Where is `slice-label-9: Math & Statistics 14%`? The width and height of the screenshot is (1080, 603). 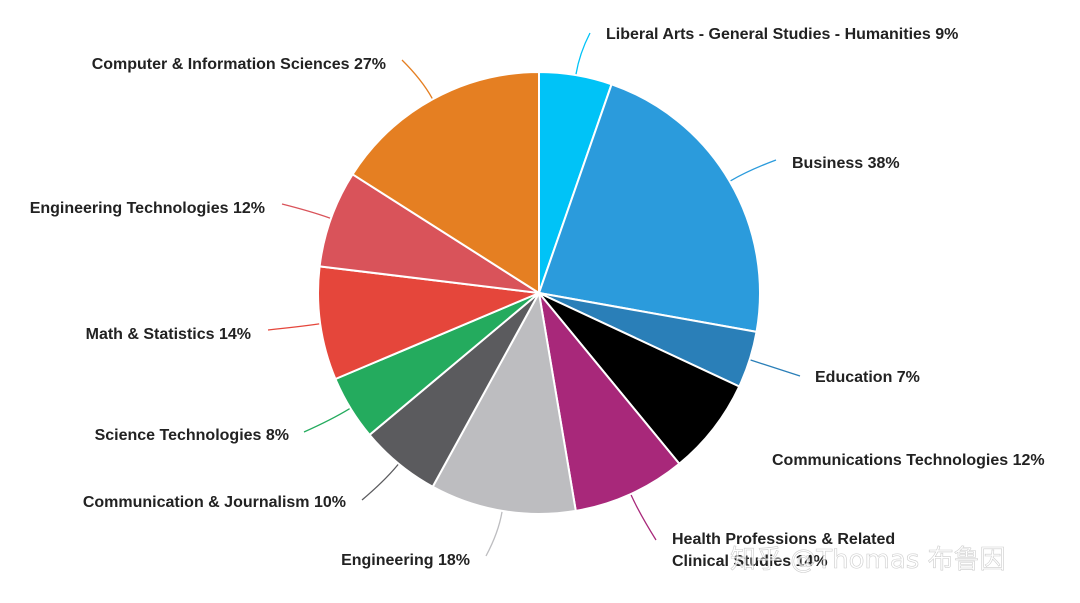 slice-label-9: Math & Statistics 14% is located at coordinates (168, 334).